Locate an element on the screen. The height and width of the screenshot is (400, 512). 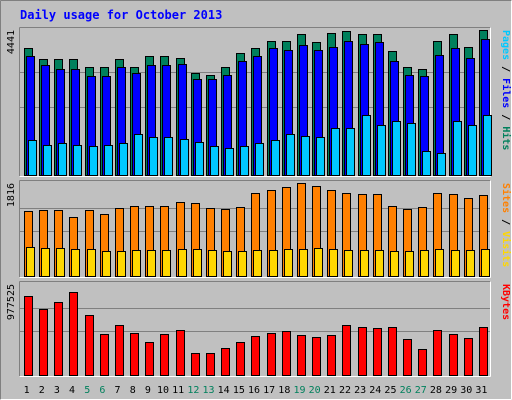
x-tick-label: 4 is located at coordinates (72, 390).